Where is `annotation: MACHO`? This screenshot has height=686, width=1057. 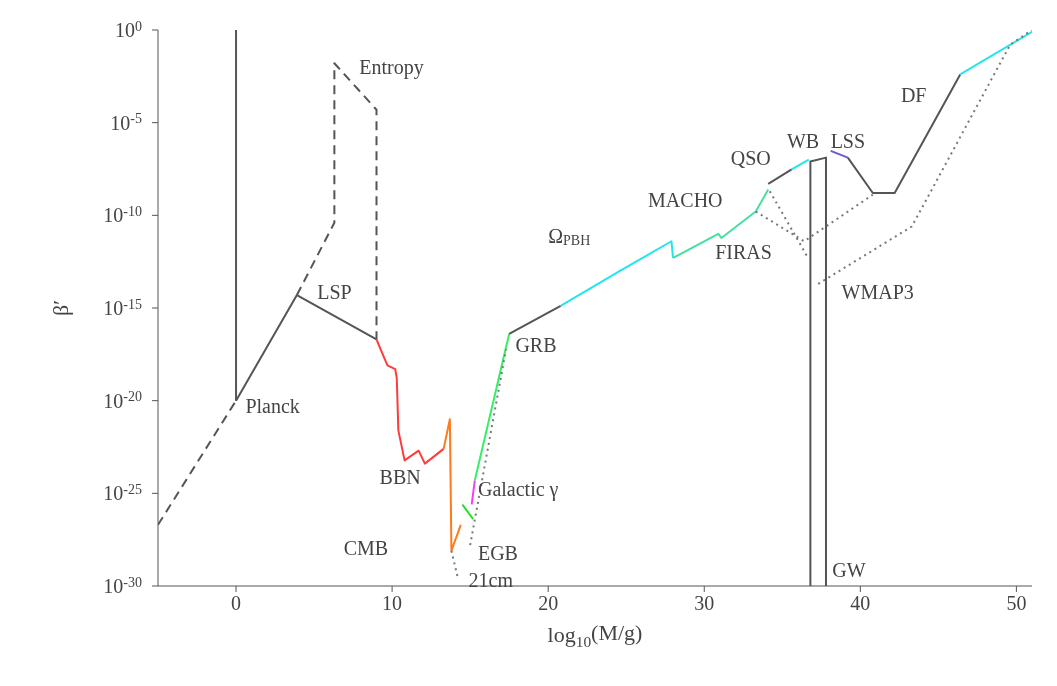
annotation: MACHO is located at coordinates (685, 199).